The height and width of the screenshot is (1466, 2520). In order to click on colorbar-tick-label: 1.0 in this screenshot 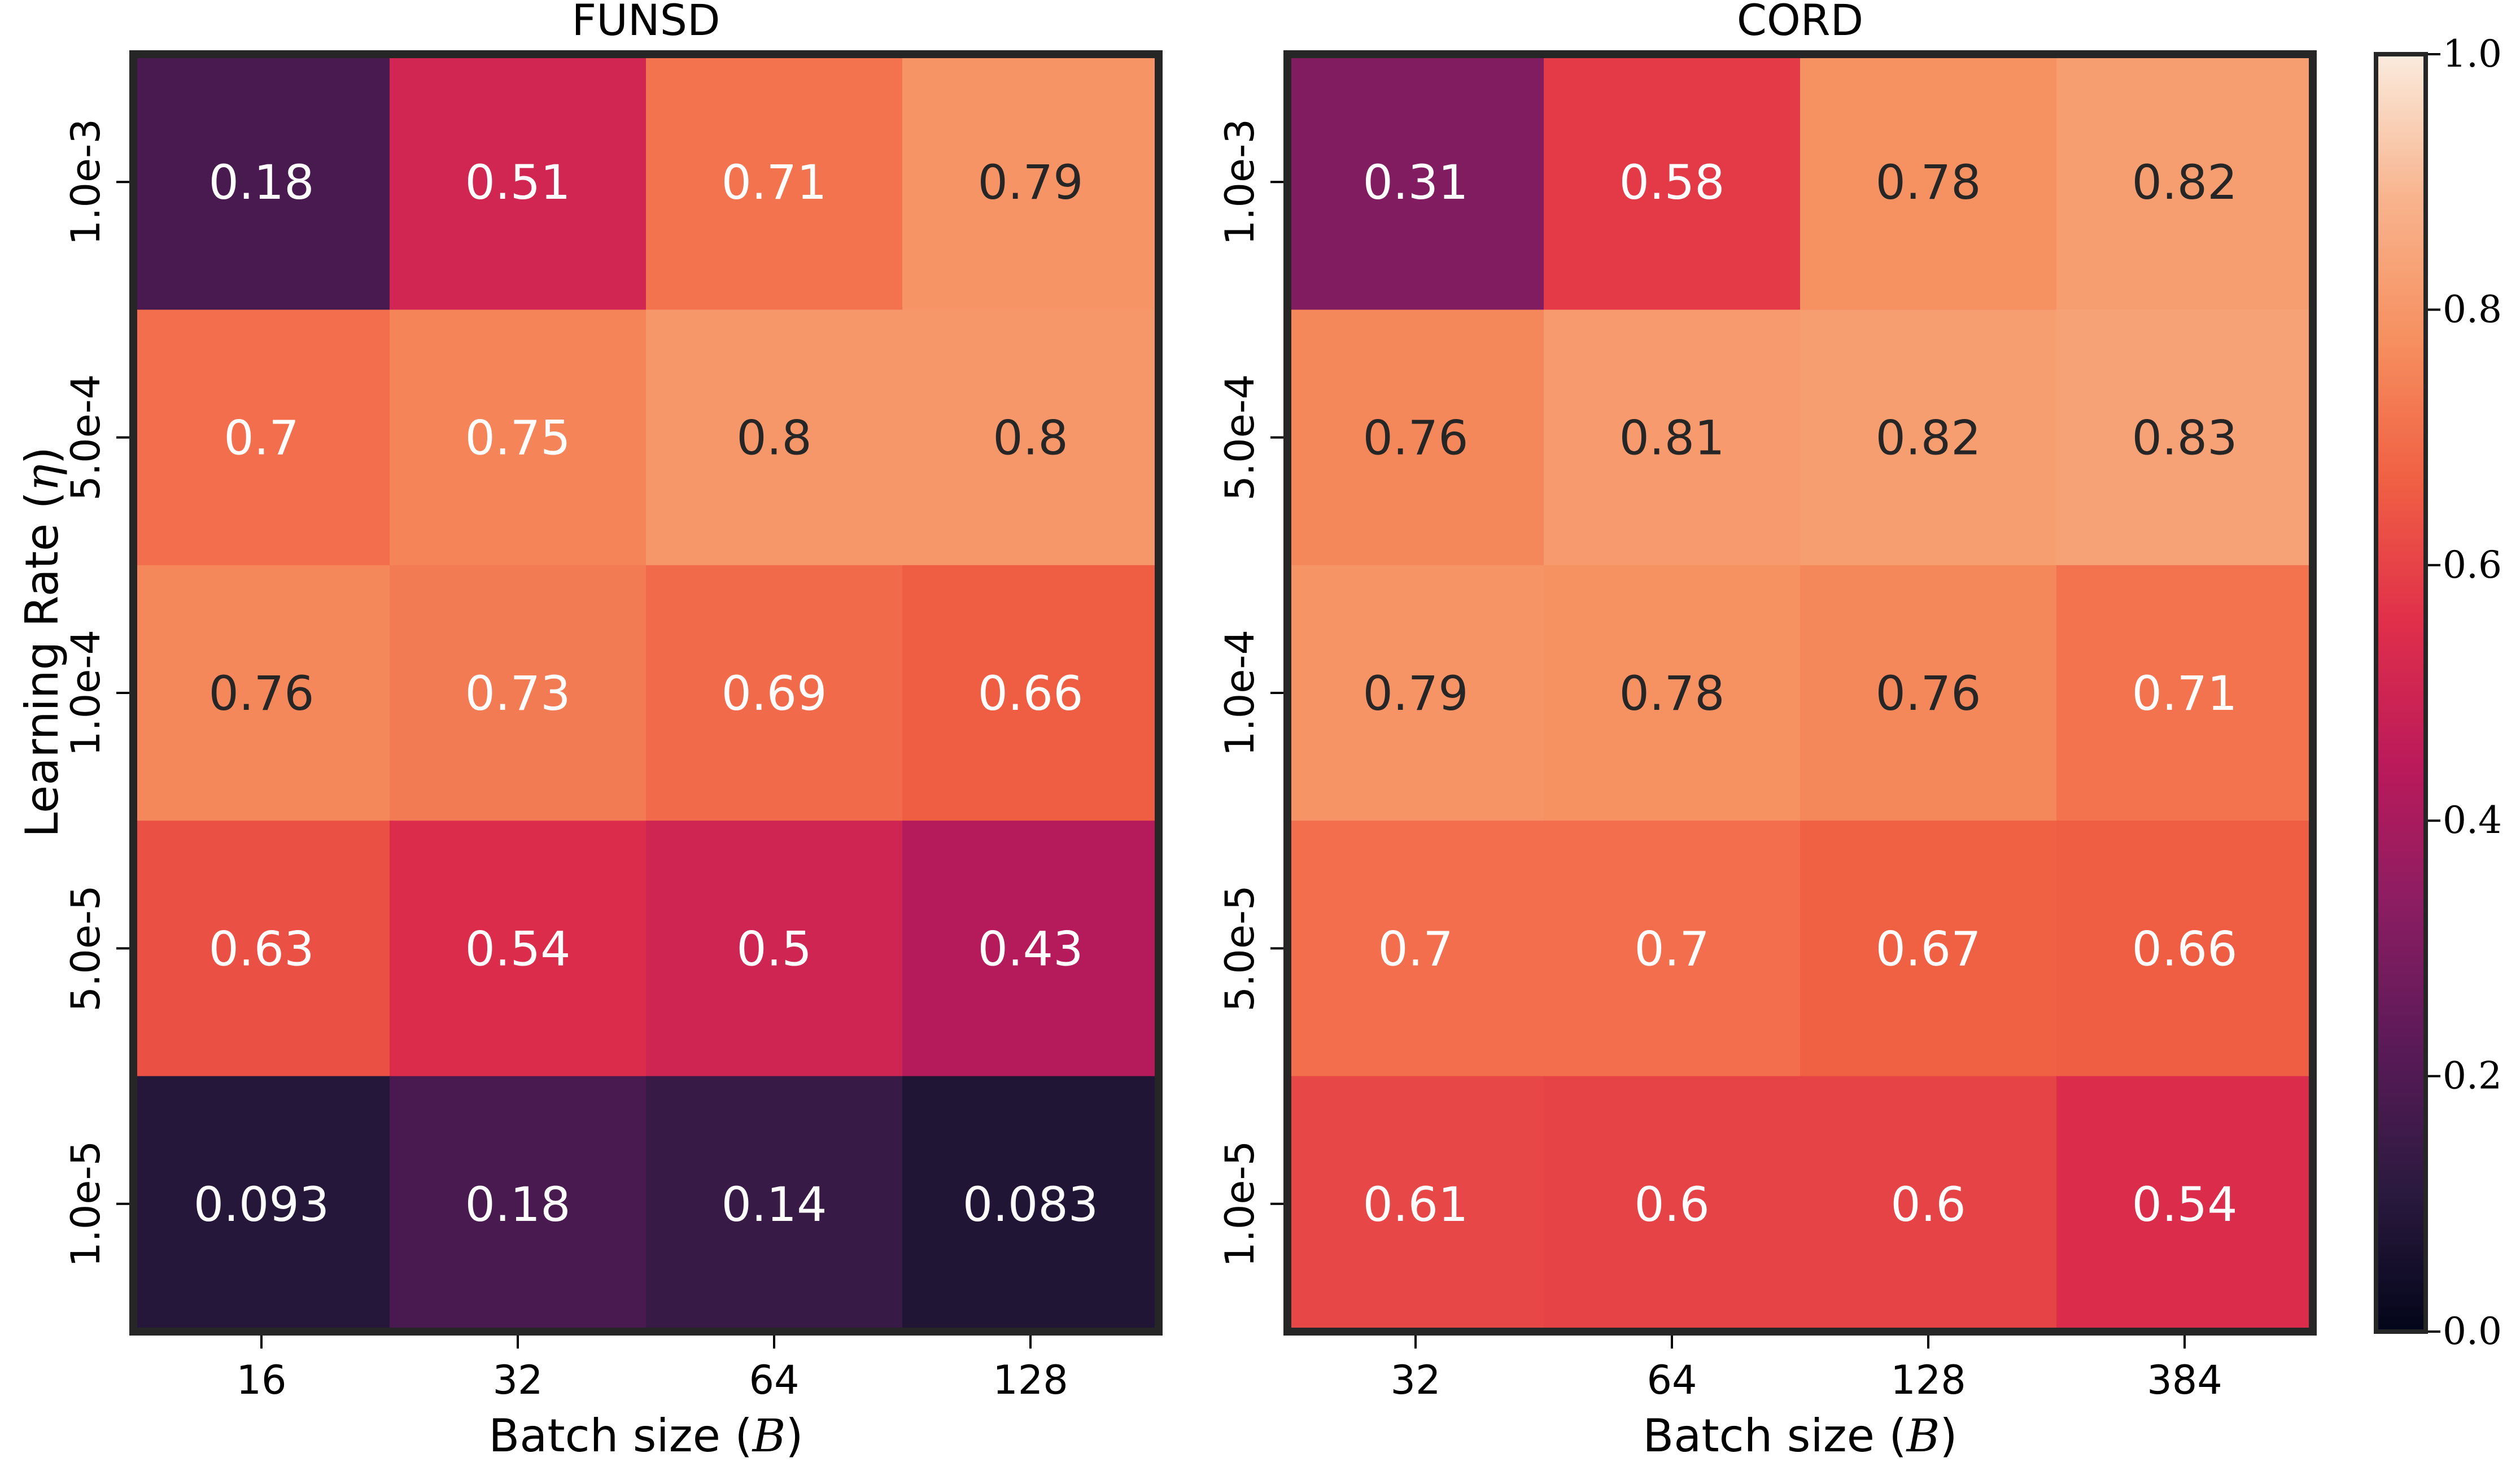, I will do `click(2472, 54)`.